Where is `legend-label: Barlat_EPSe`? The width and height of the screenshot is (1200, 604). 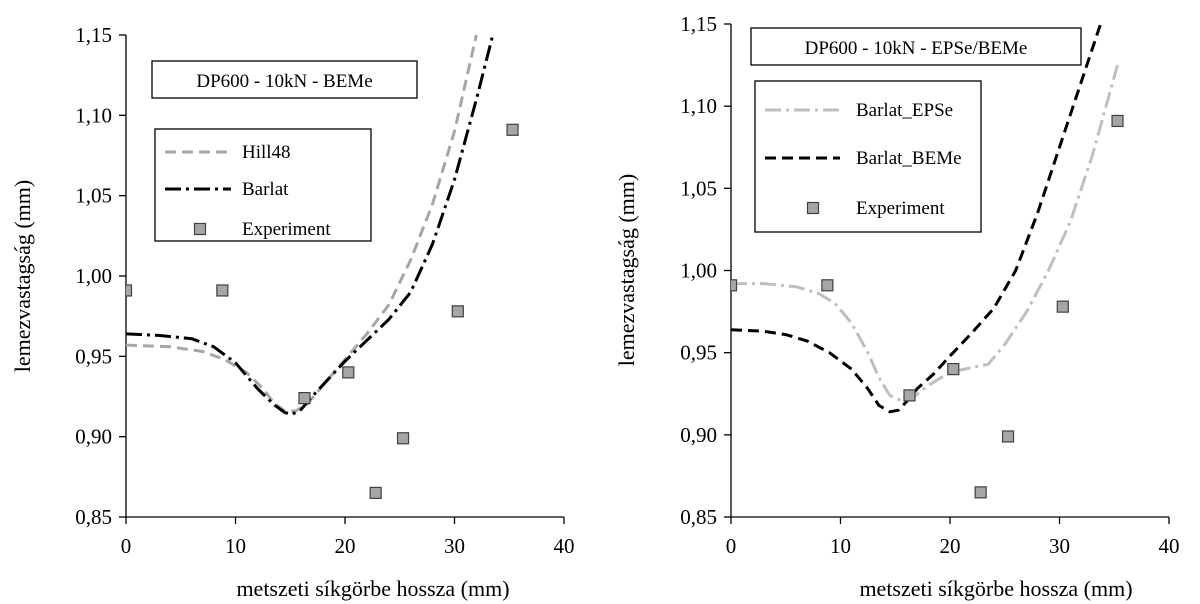 legend-label: Barlat_EPSe is located at coordinates (904, 110).